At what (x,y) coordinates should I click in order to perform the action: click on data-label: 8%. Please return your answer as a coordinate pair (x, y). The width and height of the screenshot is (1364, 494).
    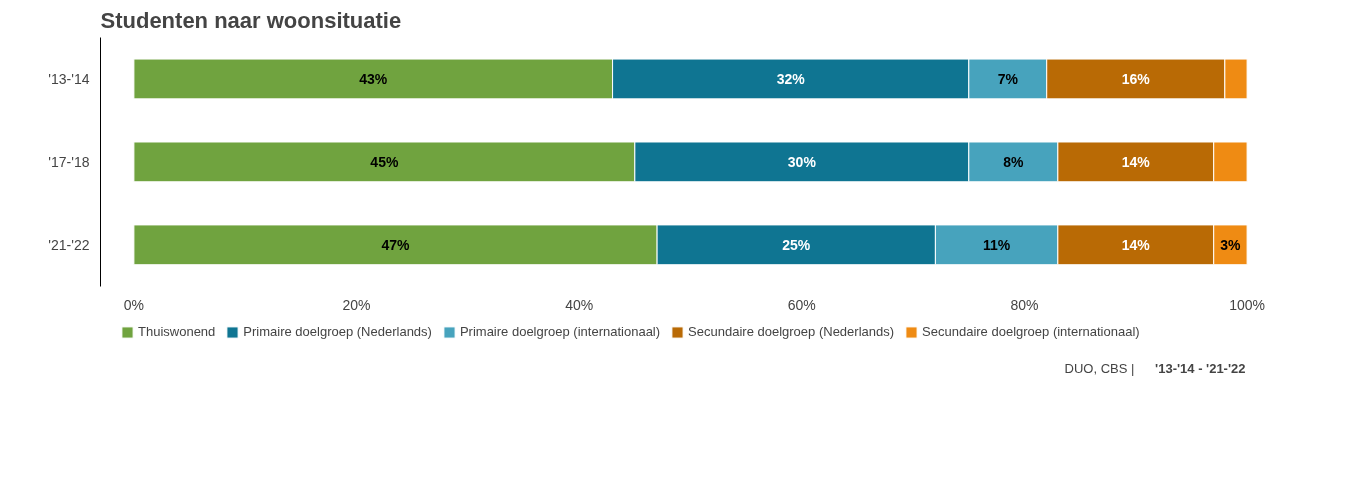
    Looking at the image, I should click on (1013, 161).